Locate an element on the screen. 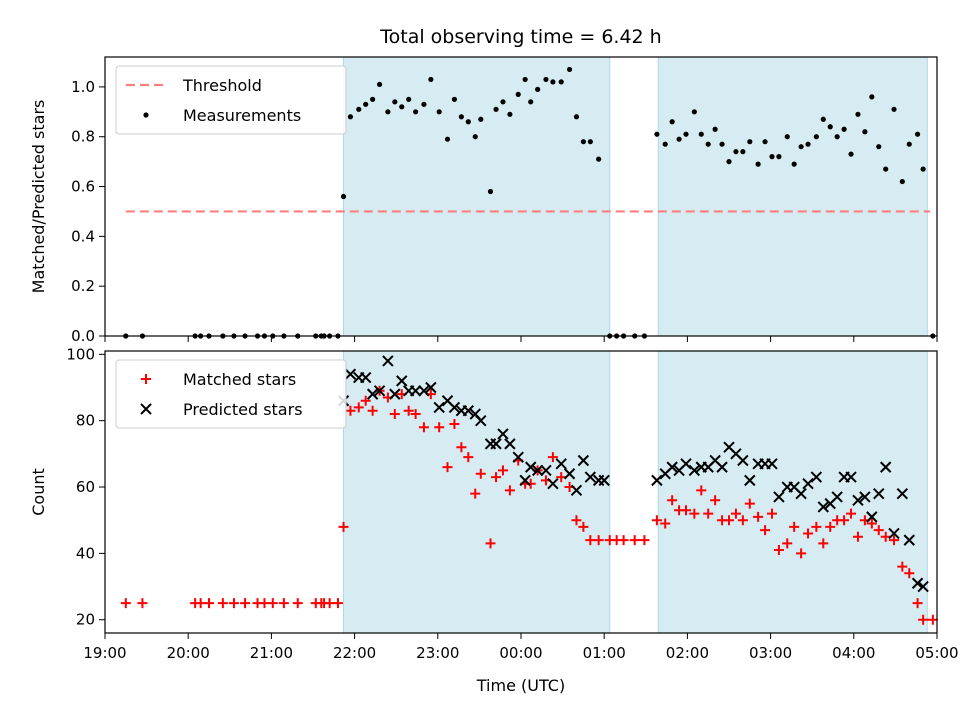 The width and height of the screenshot is (960, 724). y-tick-label: 60 is located at coordinates (85, 487).